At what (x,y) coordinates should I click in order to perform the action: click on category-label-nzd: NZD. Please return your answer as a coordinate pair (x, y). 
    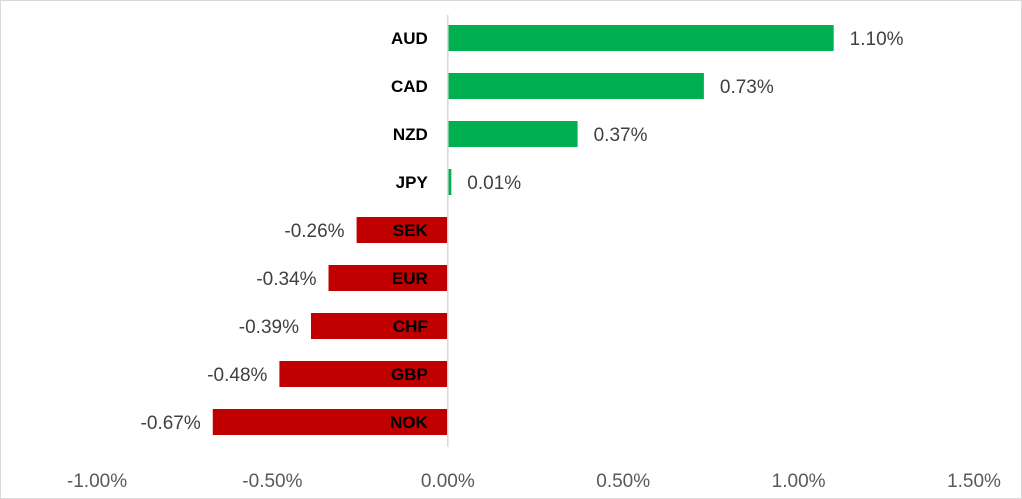
    Looking at the image, I should click on (410, 134).